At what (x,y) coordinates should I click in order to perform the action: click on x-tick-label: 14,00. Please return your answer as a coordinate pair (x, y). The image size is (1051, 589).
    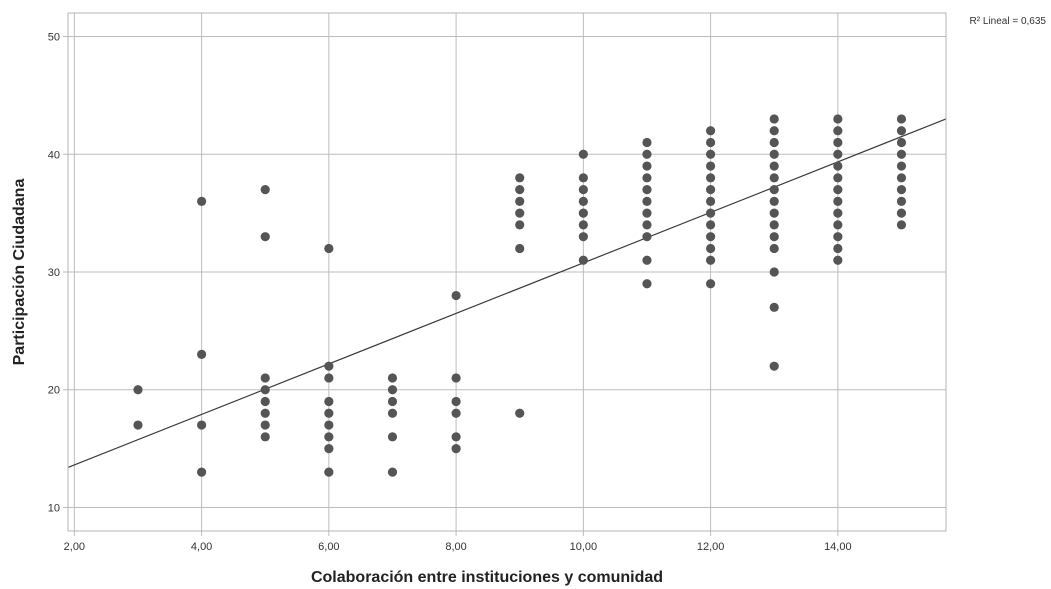
    Looking at the image, I should click on (838, 547).